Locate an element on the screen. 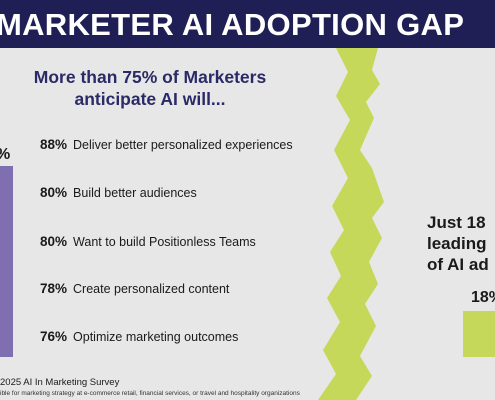 The height and width of the screenshot is (400, 495). stat-label: Want to build Positionless Teams is located at coordinates (164, 242).